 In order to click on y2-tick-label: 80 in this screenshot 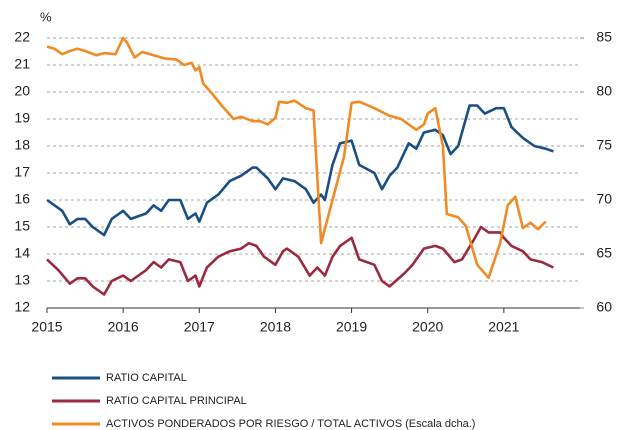, I will do `click(604, 91)`.